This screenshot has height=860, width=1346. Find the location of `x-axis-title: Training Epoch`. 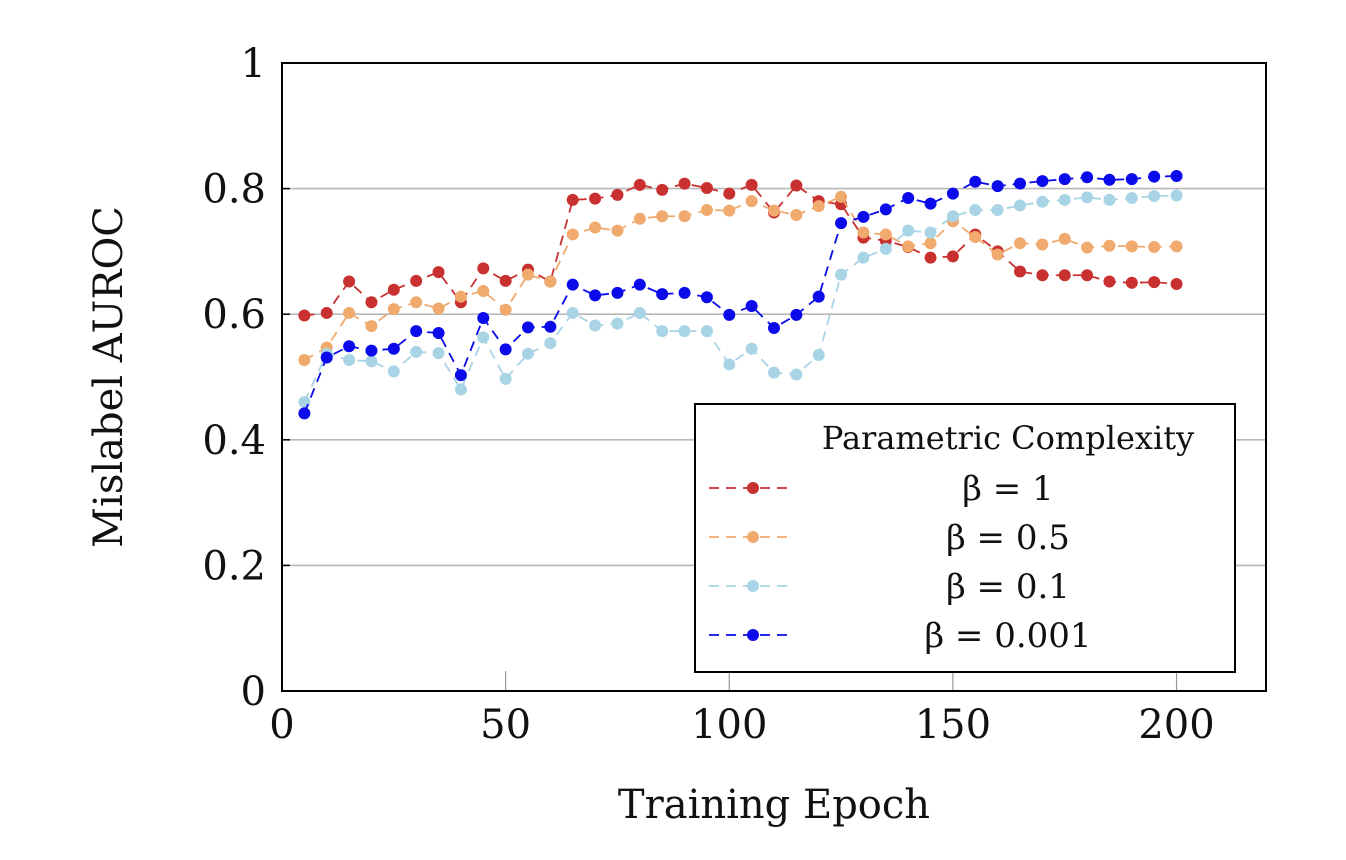

x-axis-title: Training Epoch is located at coordinates (774, 805).